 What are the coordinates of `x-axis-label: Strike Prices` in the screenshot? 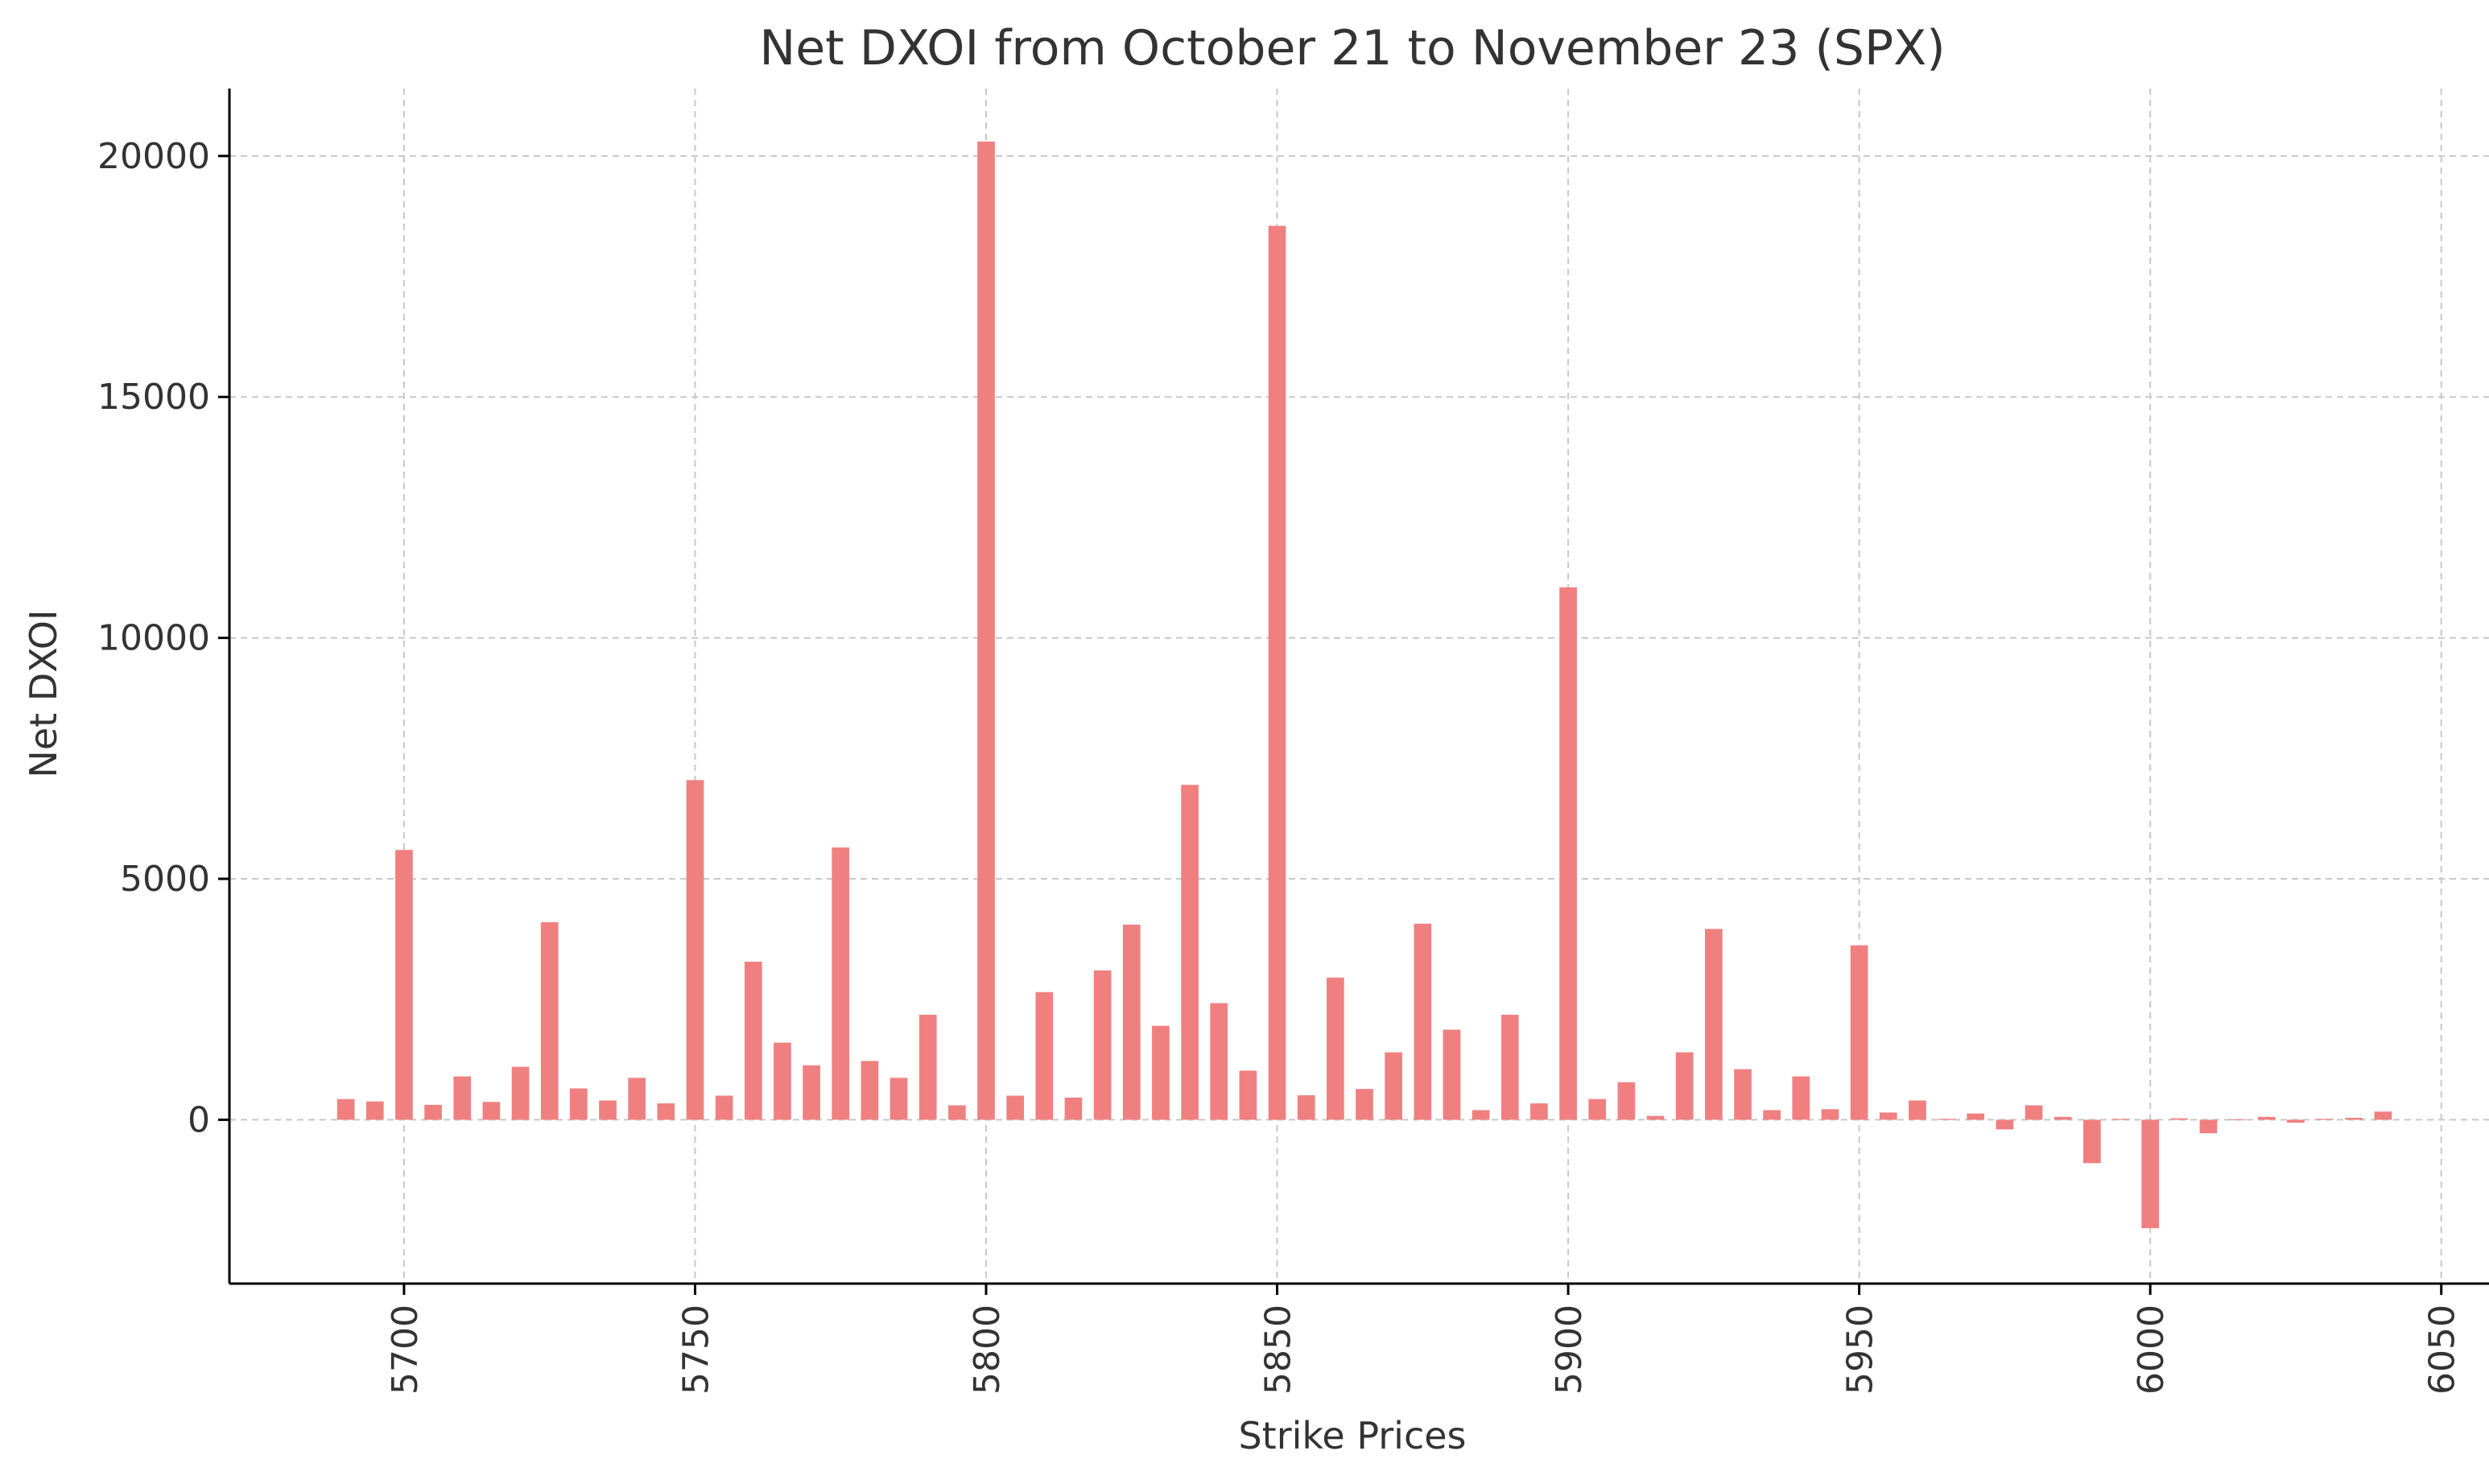 It's located at (1352, 1435).